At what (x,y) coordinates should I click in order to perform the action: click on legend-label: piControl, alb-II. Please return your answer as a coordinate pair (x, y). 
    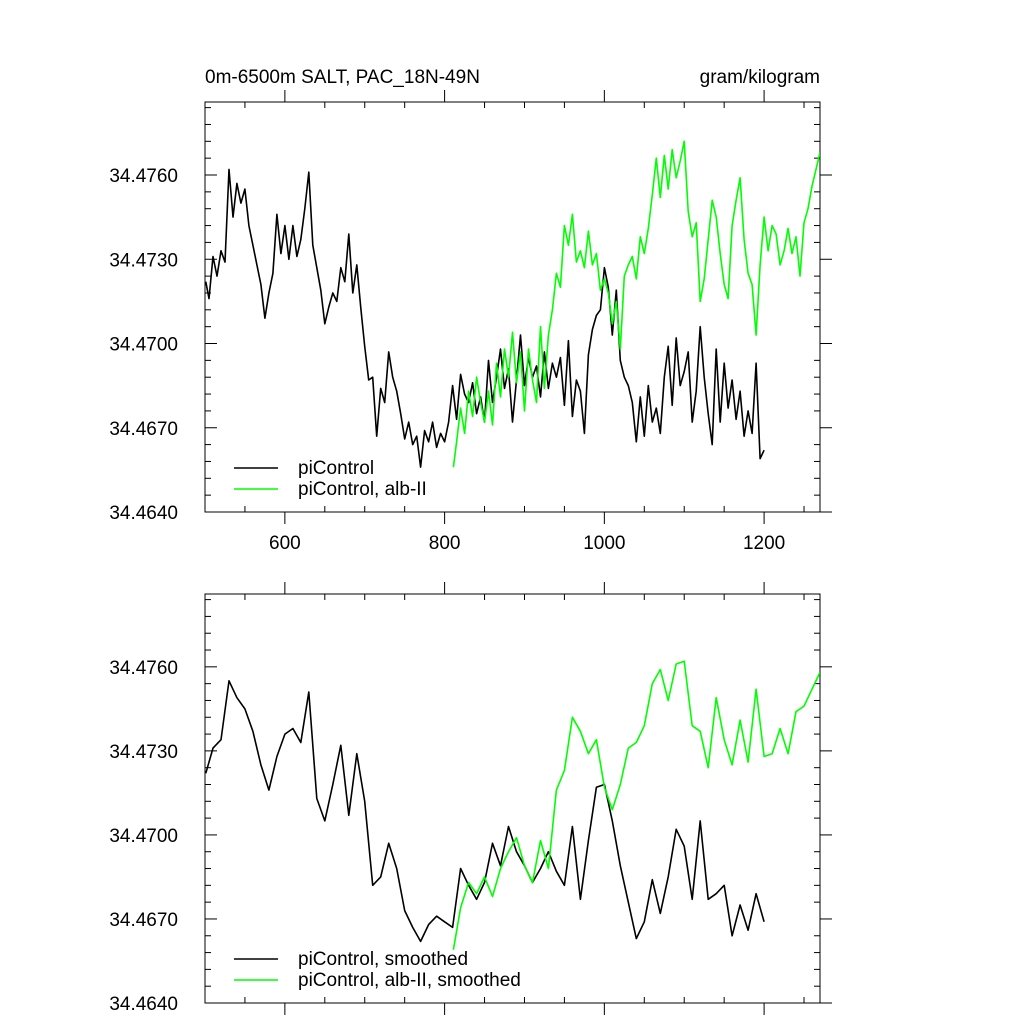
    Looking at the image, I should click on (362, 489).